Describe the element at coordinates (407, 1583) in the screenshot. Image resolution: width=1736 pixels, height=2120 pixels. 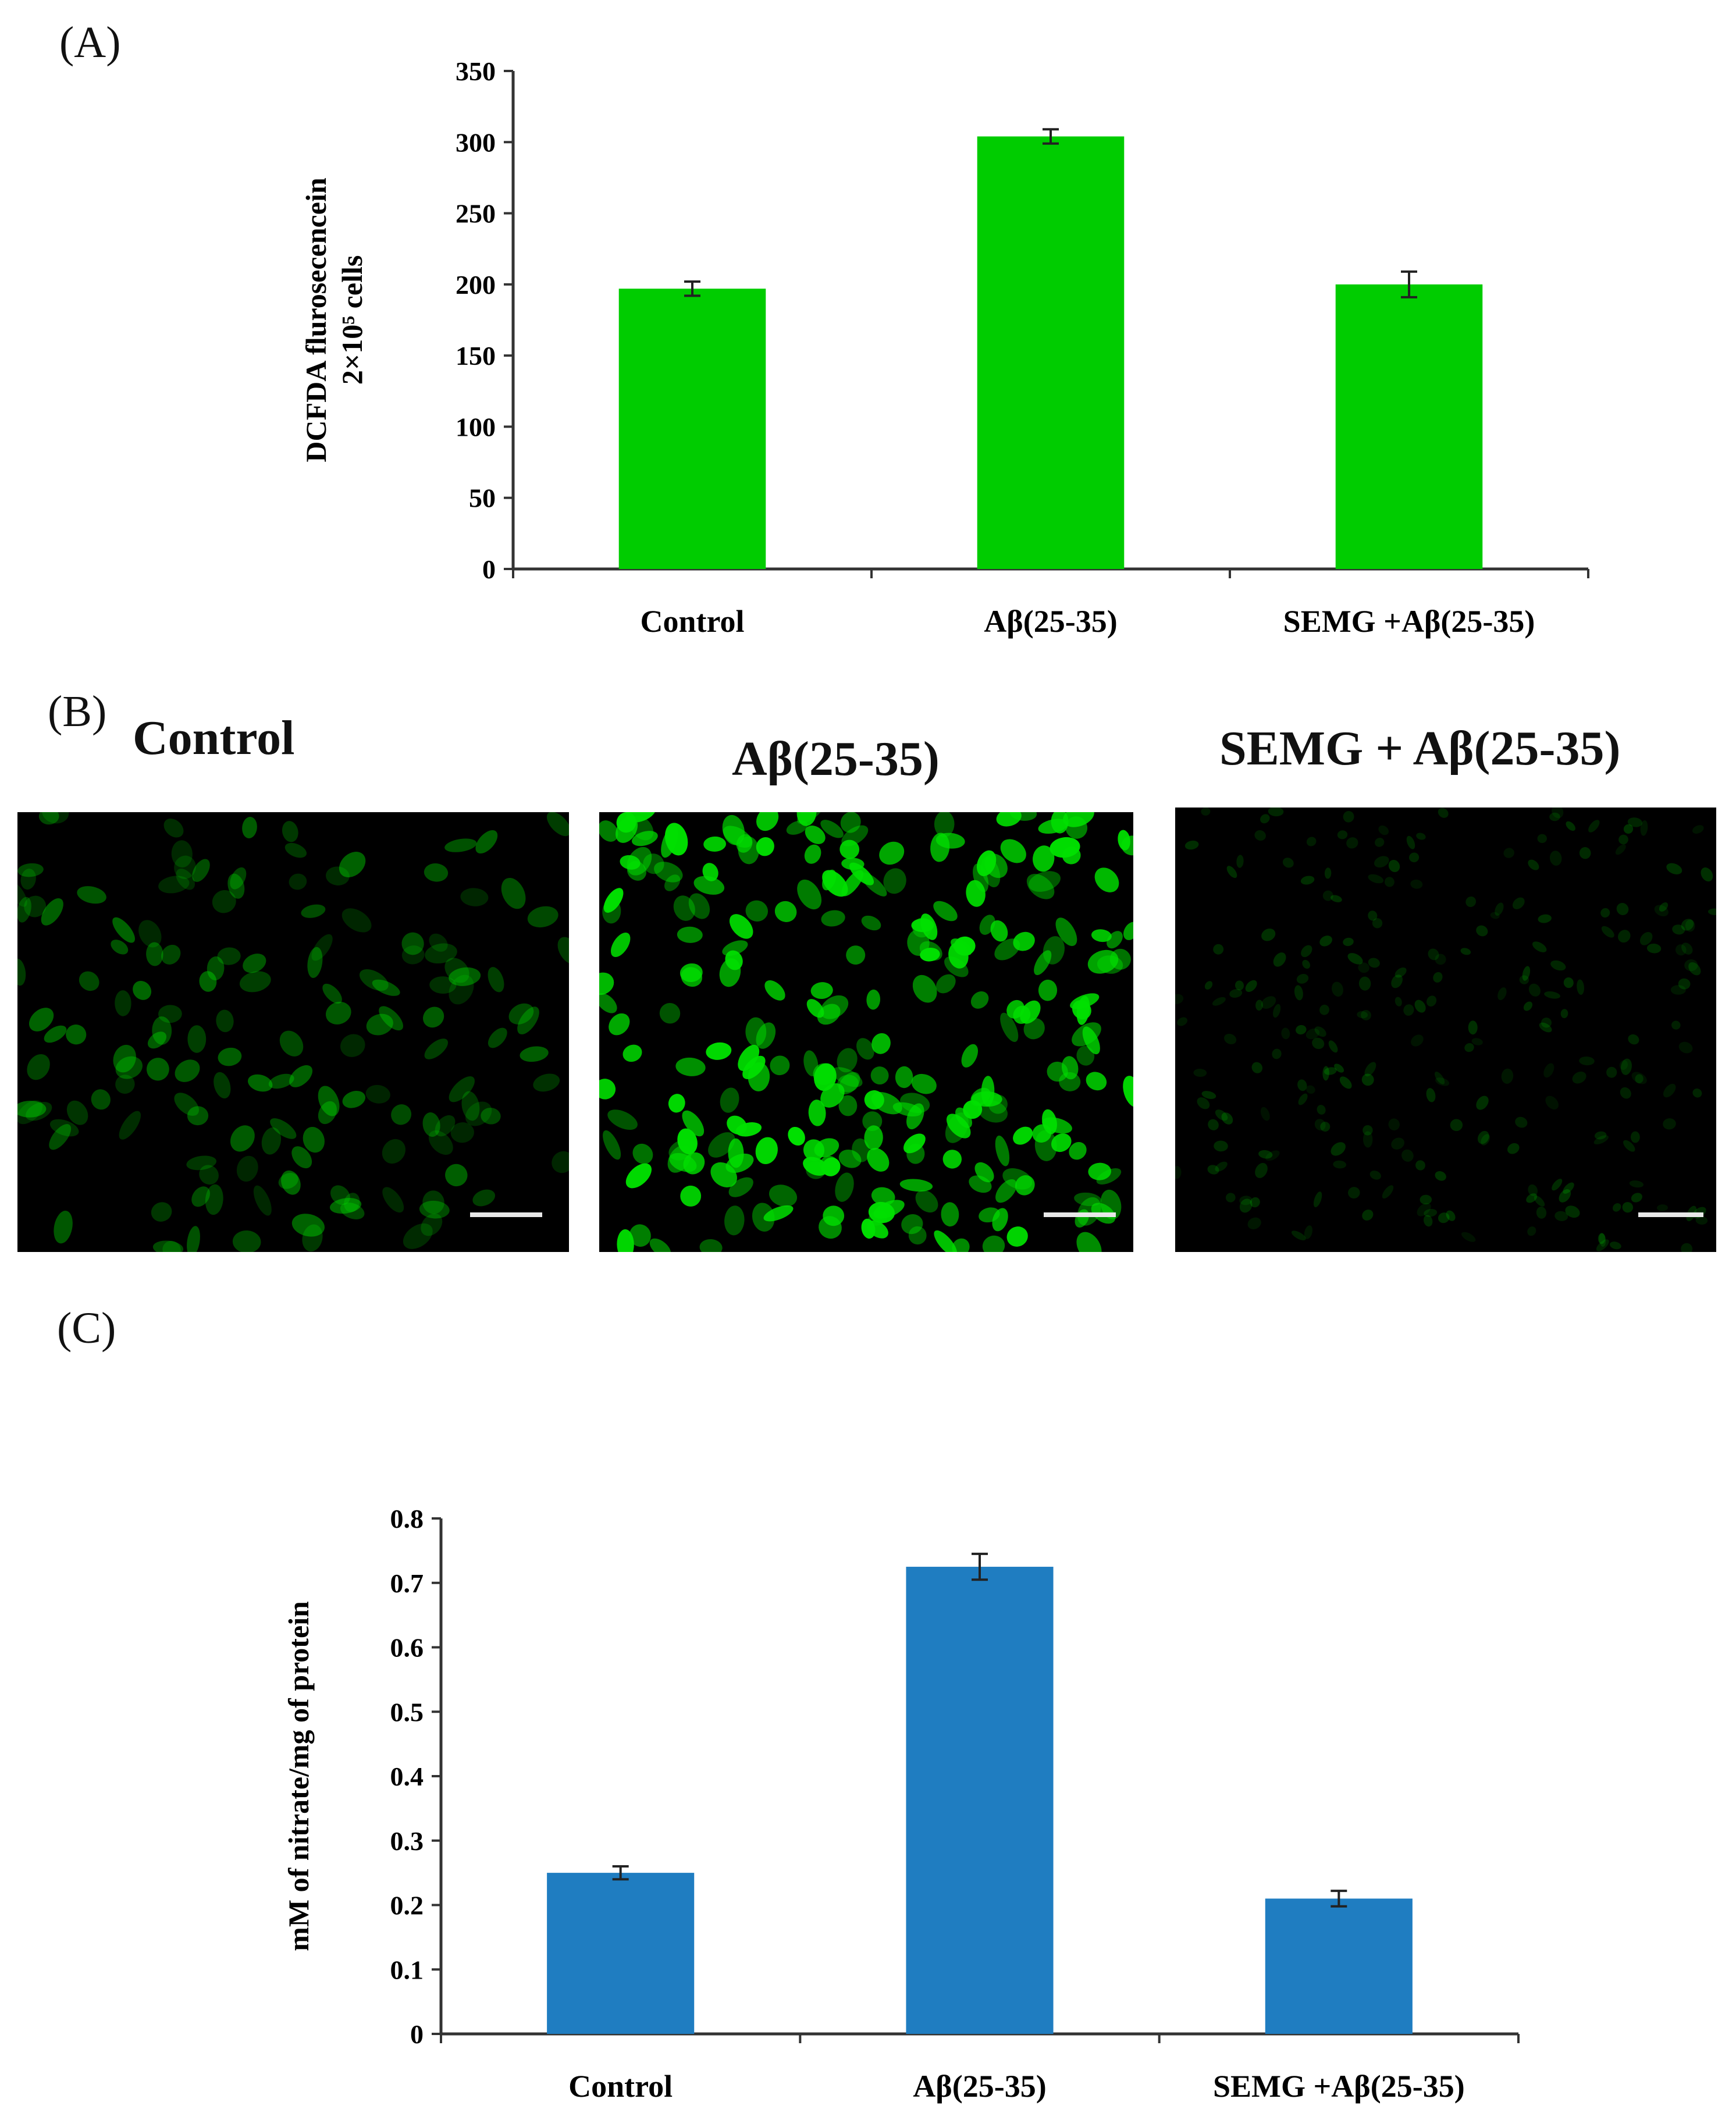
I see `y-tick-label: 0.7` at that location.